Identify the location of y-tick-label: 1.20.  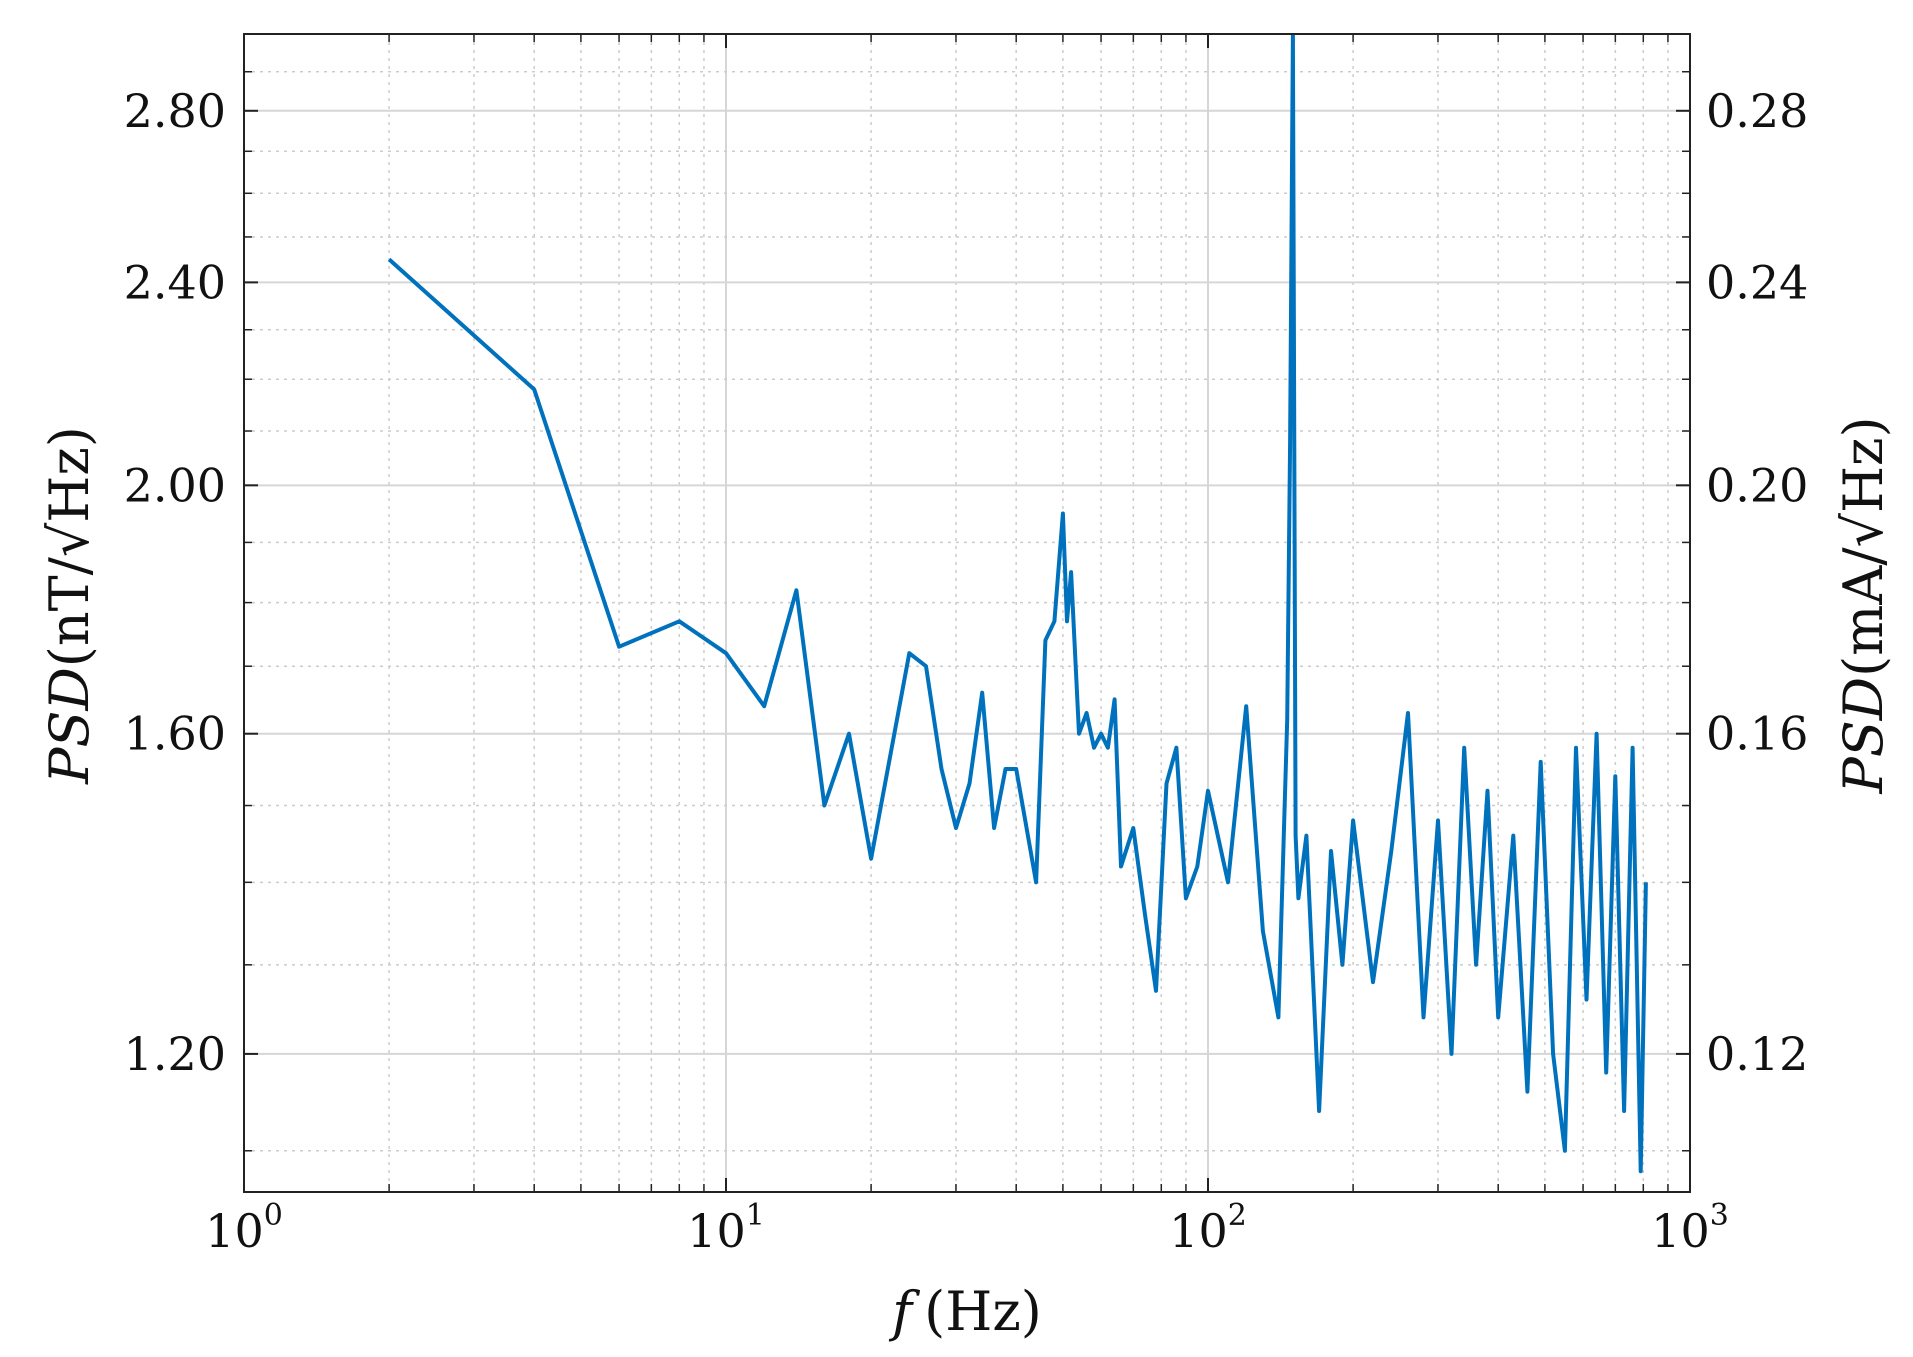
(175, 1054).